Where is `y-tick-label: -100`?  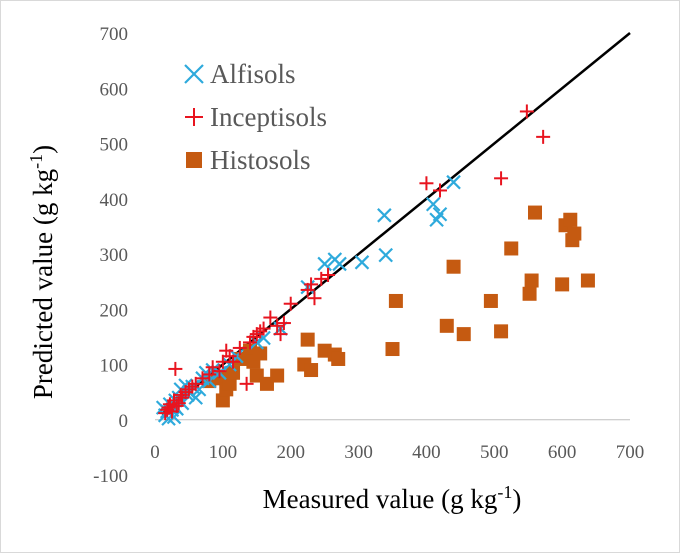 y-tick-label: -100 is located at coordinates (110, 476).